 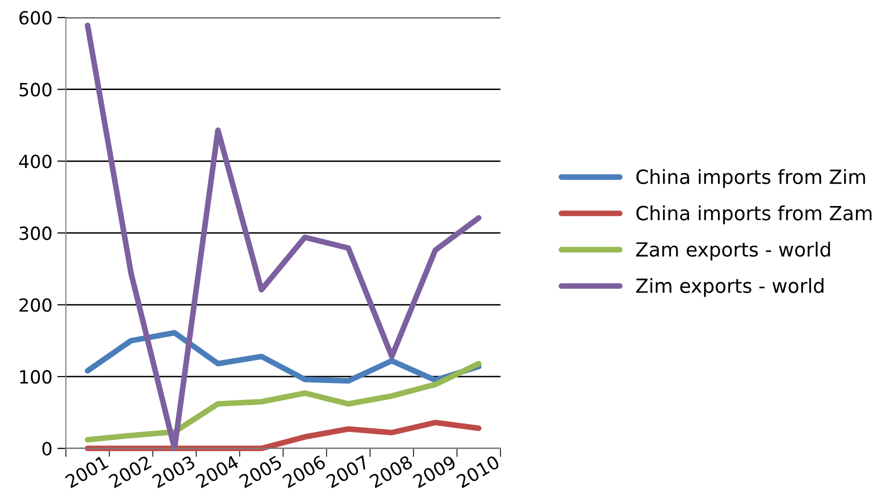 I want to click on legend-label: Zam exports - world, so click(x=733, y=251).